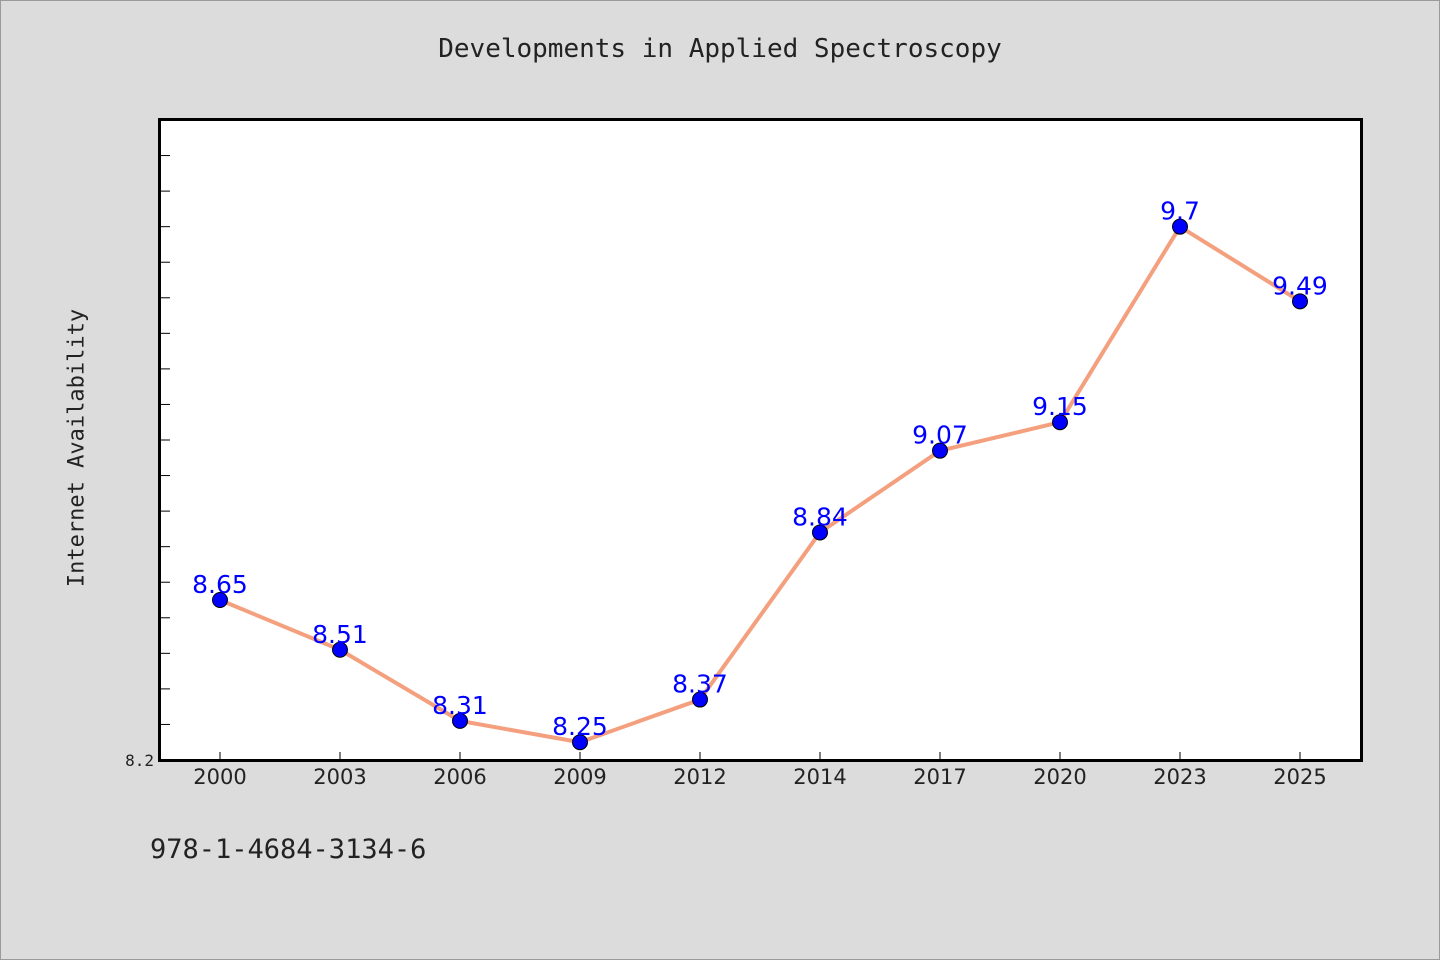 The width and height of the screenshot is (1440, 960). I want to click on y-tick-label: 8.2, so click(139, 760).